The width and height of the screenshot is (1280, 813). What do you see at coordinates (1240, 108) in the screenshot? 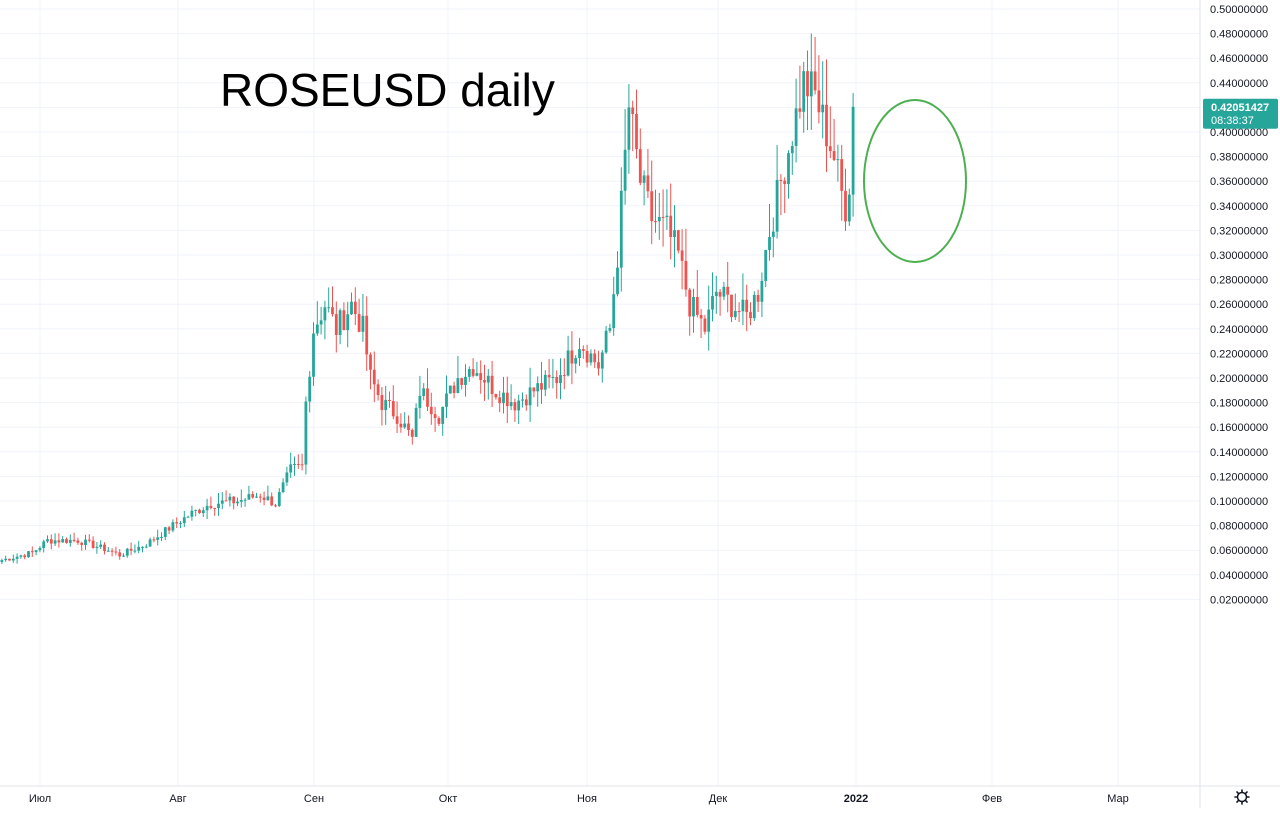
I see `last-price-value: 0.42051427` at bounding box center [1240, 108].